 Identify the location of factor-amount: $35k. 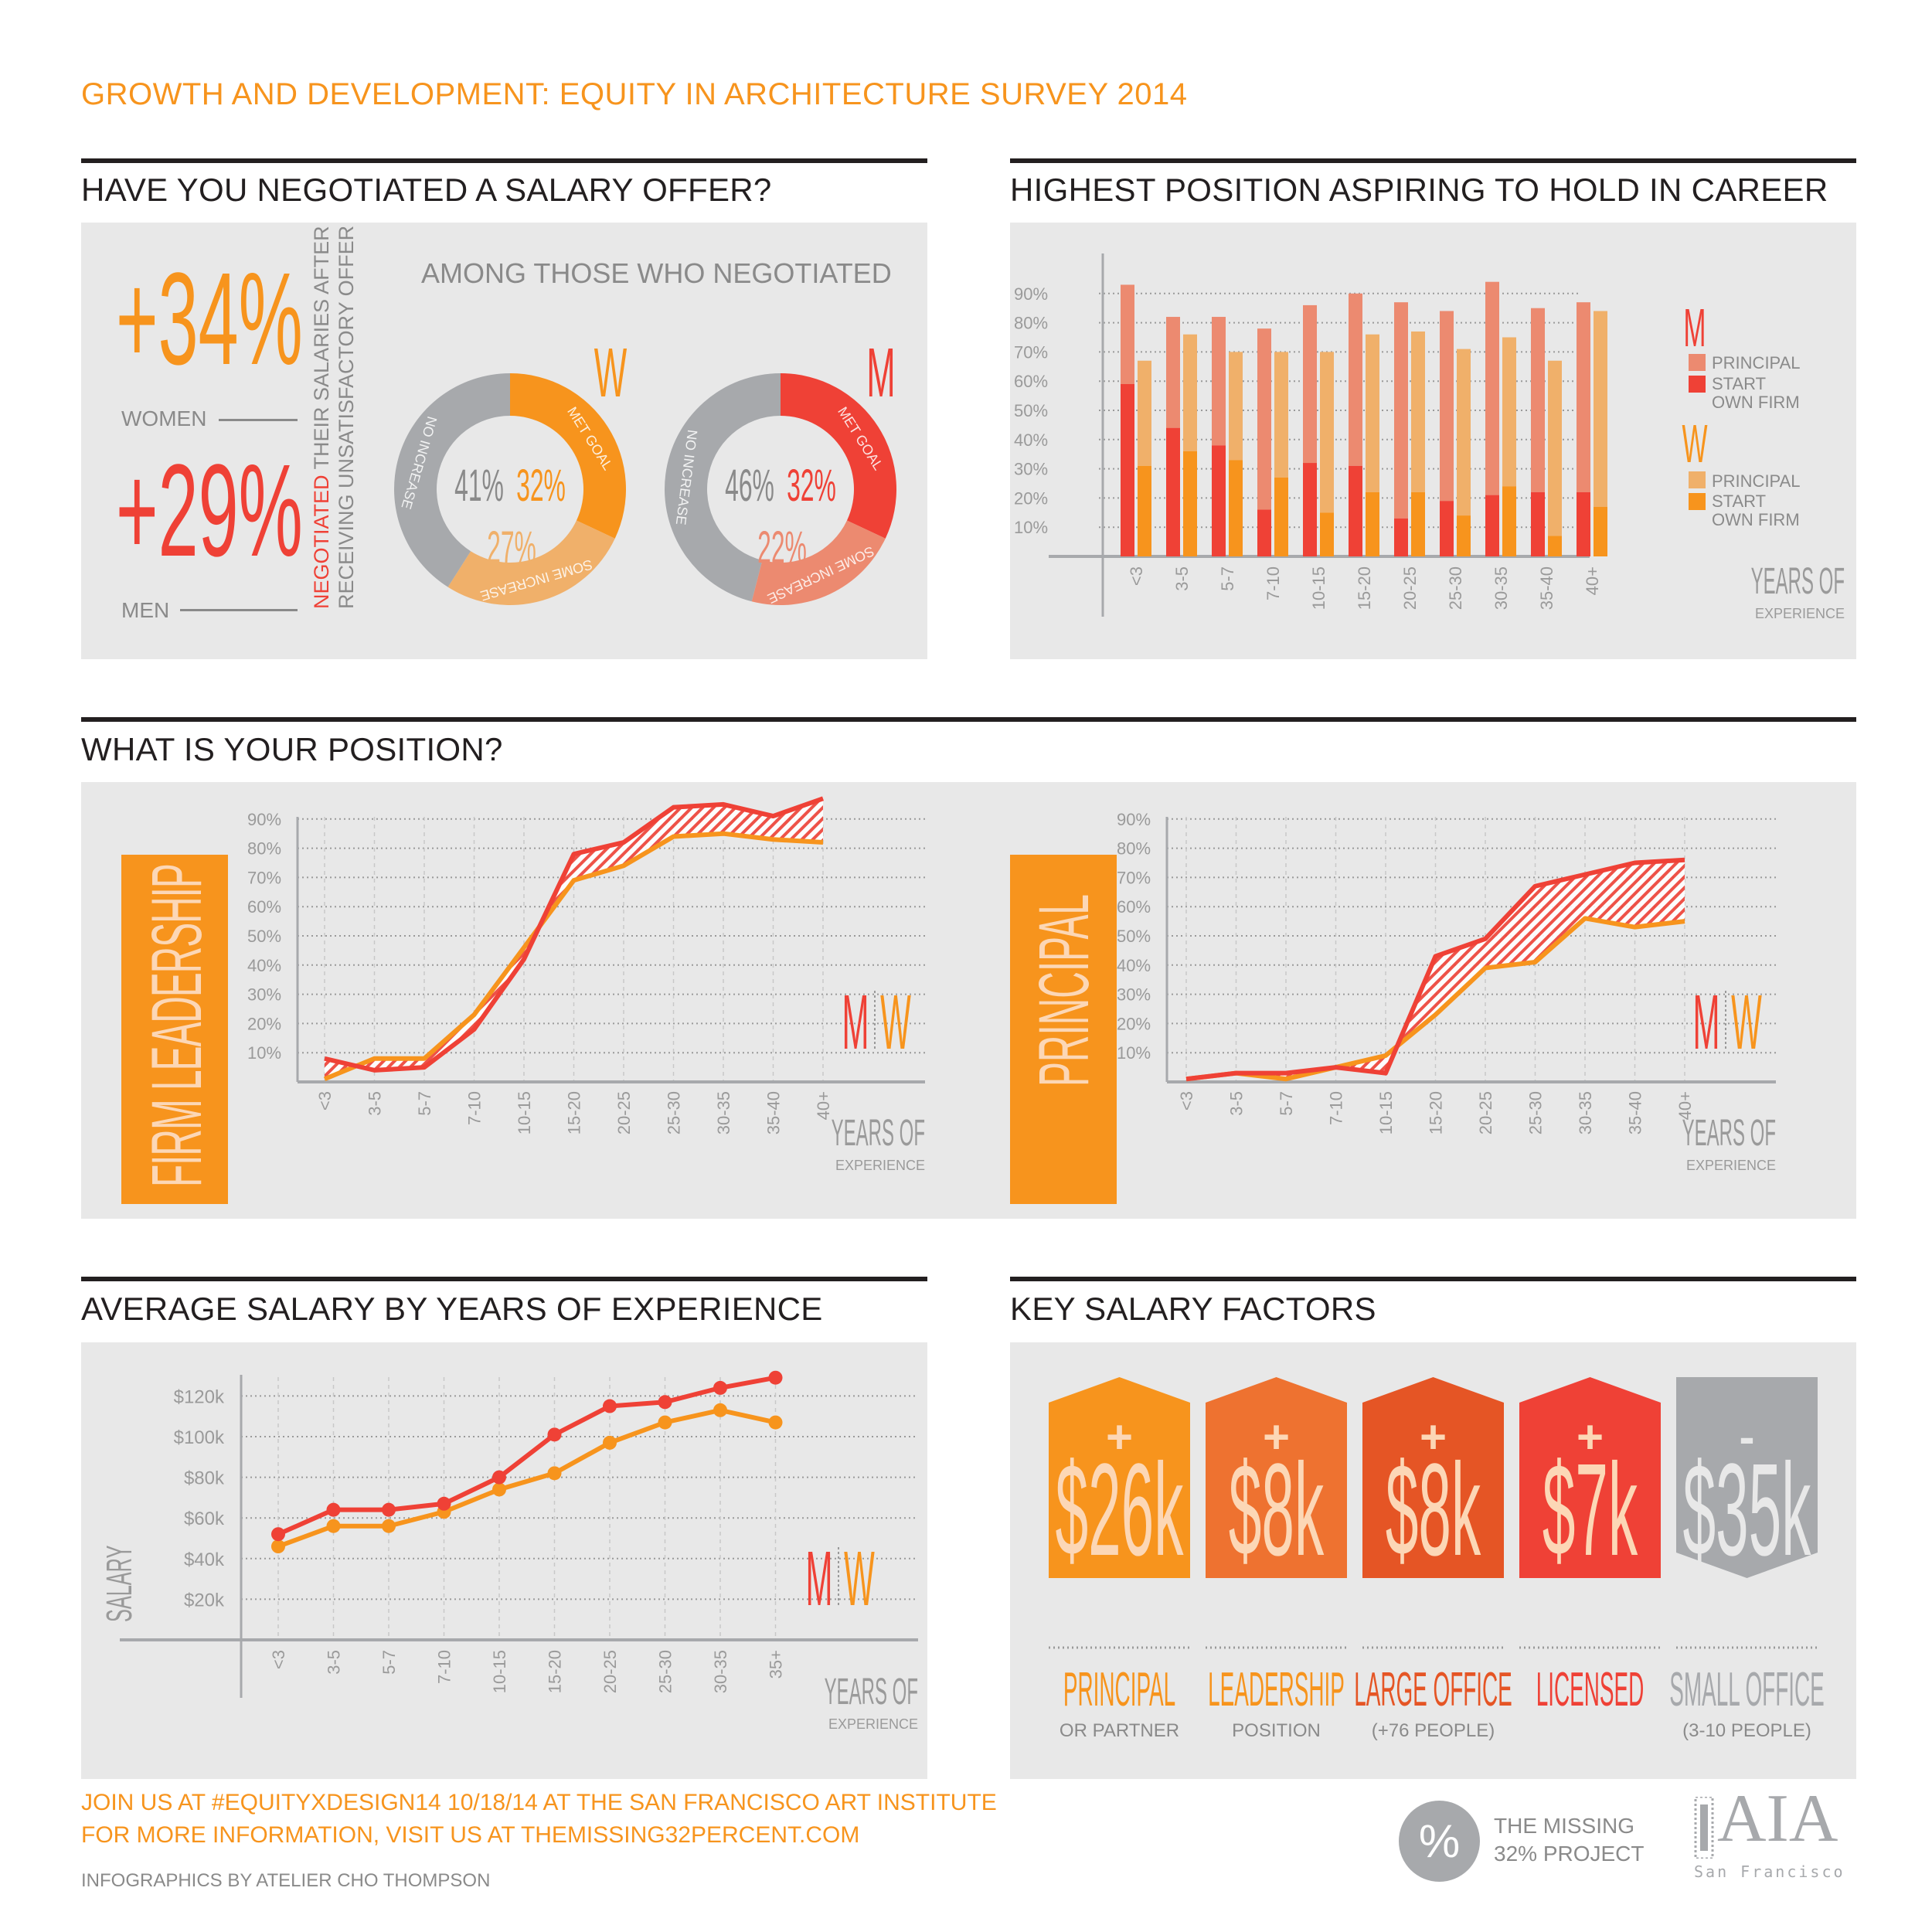
(1747, 1510).